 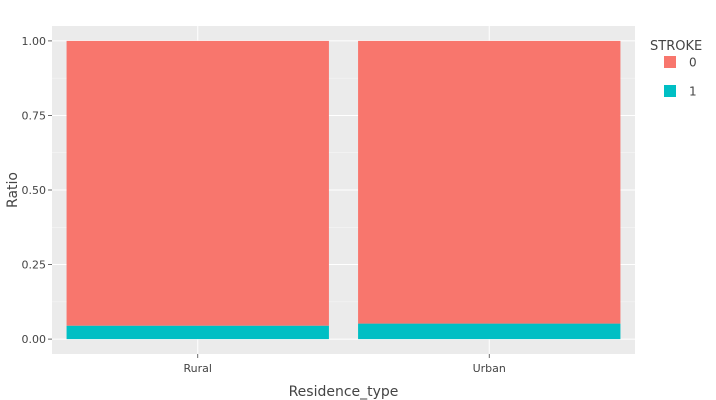 I want to click on y-axis-label: Ratio, so click(x=13, y=190).